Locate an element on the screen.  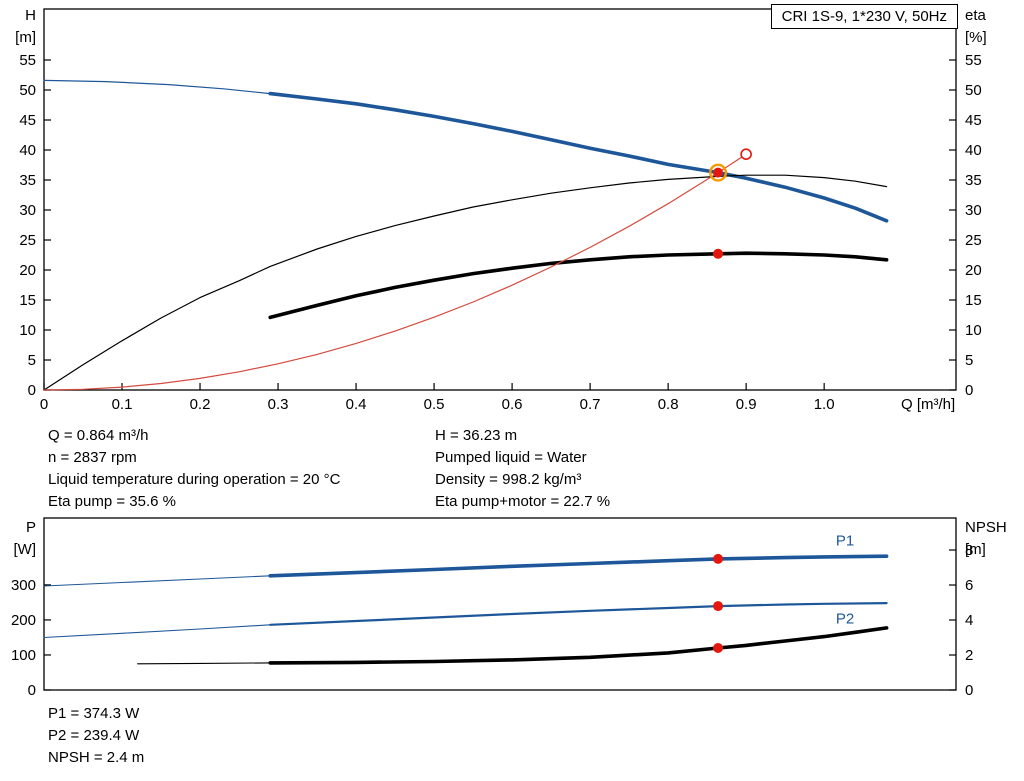
info-flow: Q = 0.864 m³/h is located at coordinates (98, 435).